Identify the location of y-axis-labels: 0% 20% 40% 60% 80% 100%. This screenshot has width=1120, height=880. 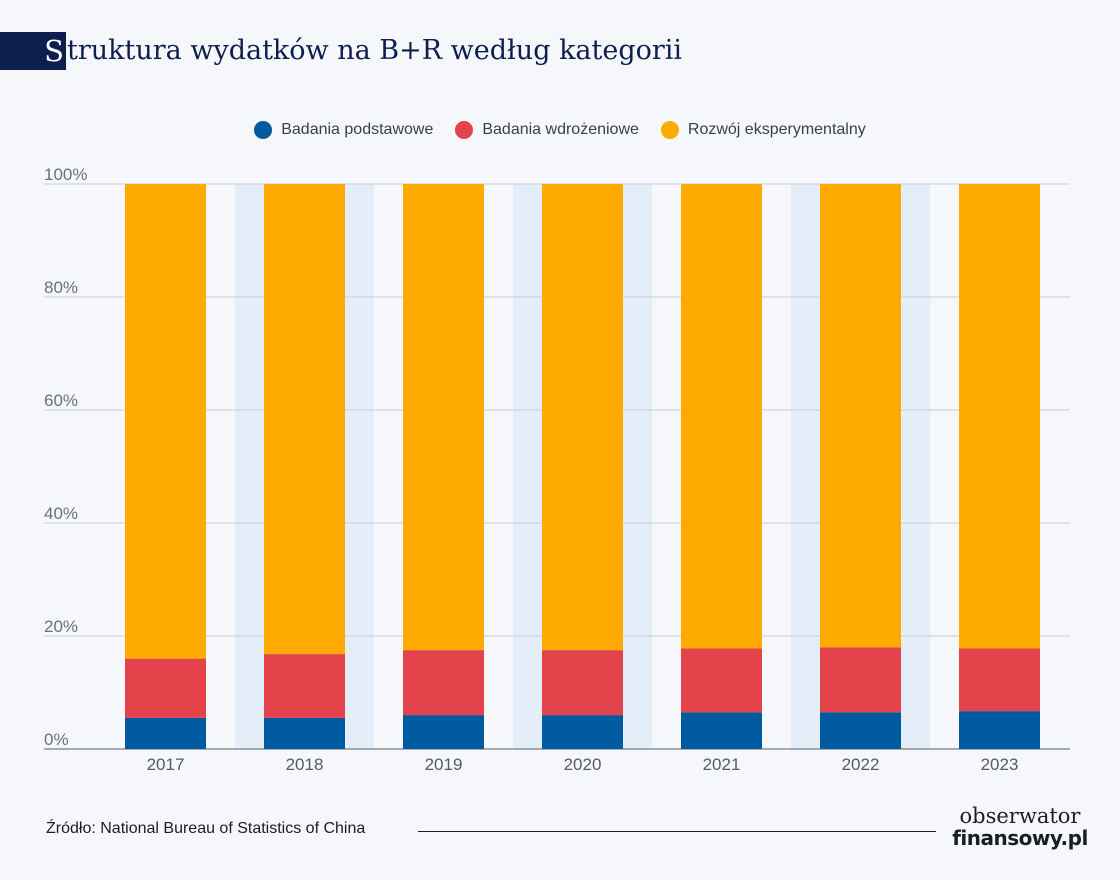
(65, 457).